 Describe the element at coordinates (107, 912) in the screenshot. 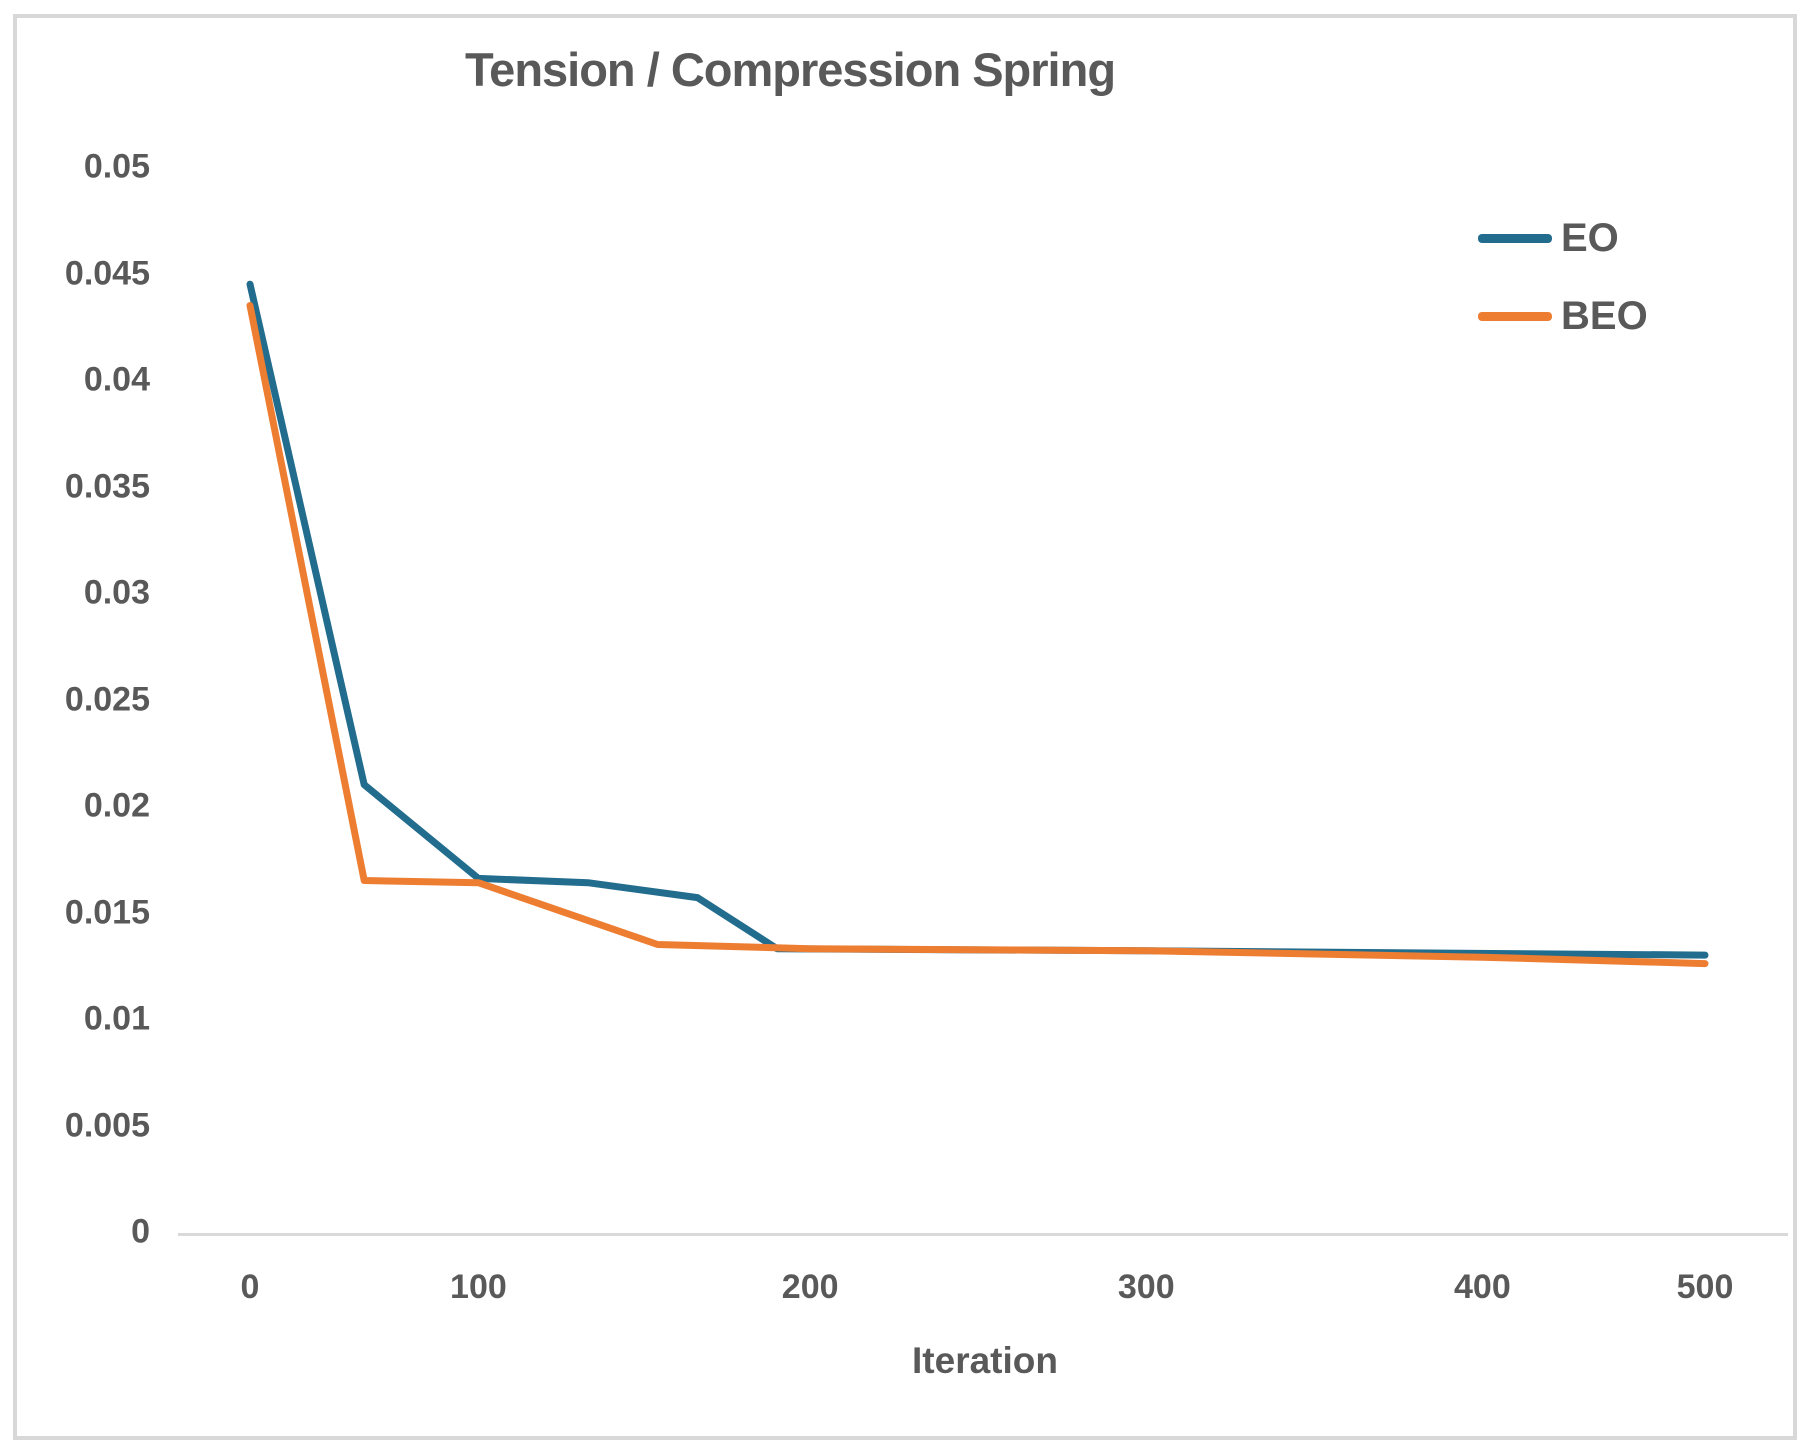

I see `y-tick-label-0.015: 0.015` at that location.